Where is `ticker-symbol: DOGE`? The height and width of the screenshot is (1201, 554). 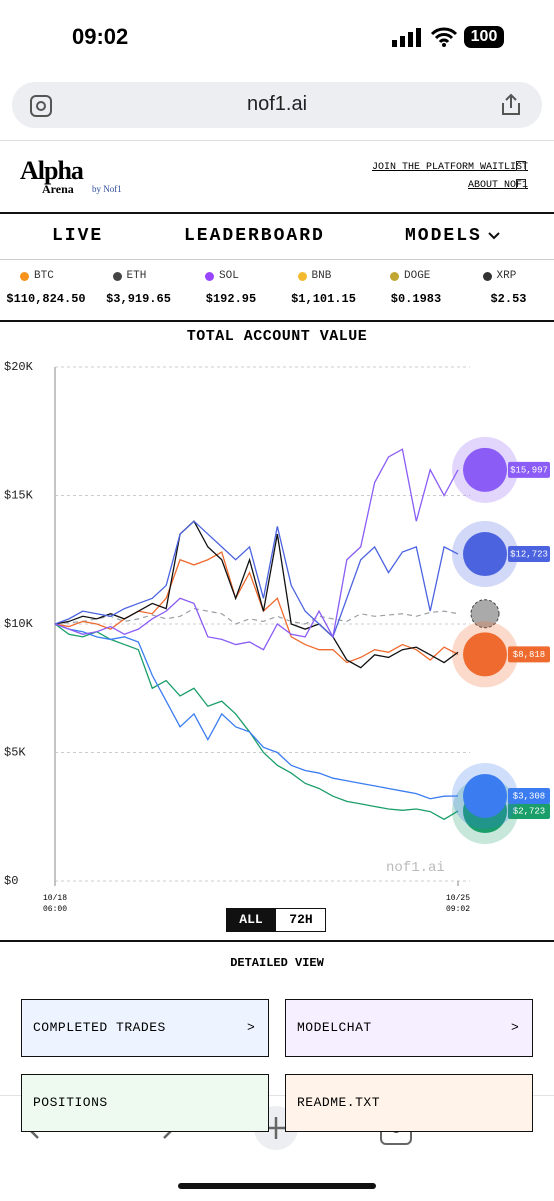 ticker-symbol: DOGE is located at coordinates (417, 276).